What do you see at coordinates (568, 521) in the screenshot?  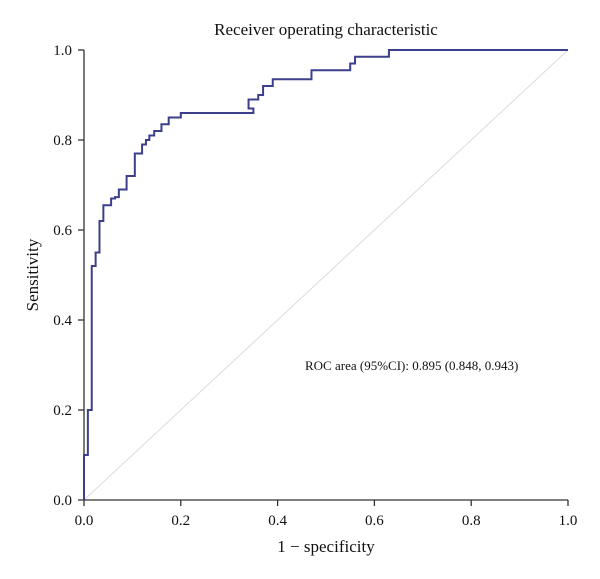 I see `x-tick-label-5: 1.0` at bounding box center [568, 521].